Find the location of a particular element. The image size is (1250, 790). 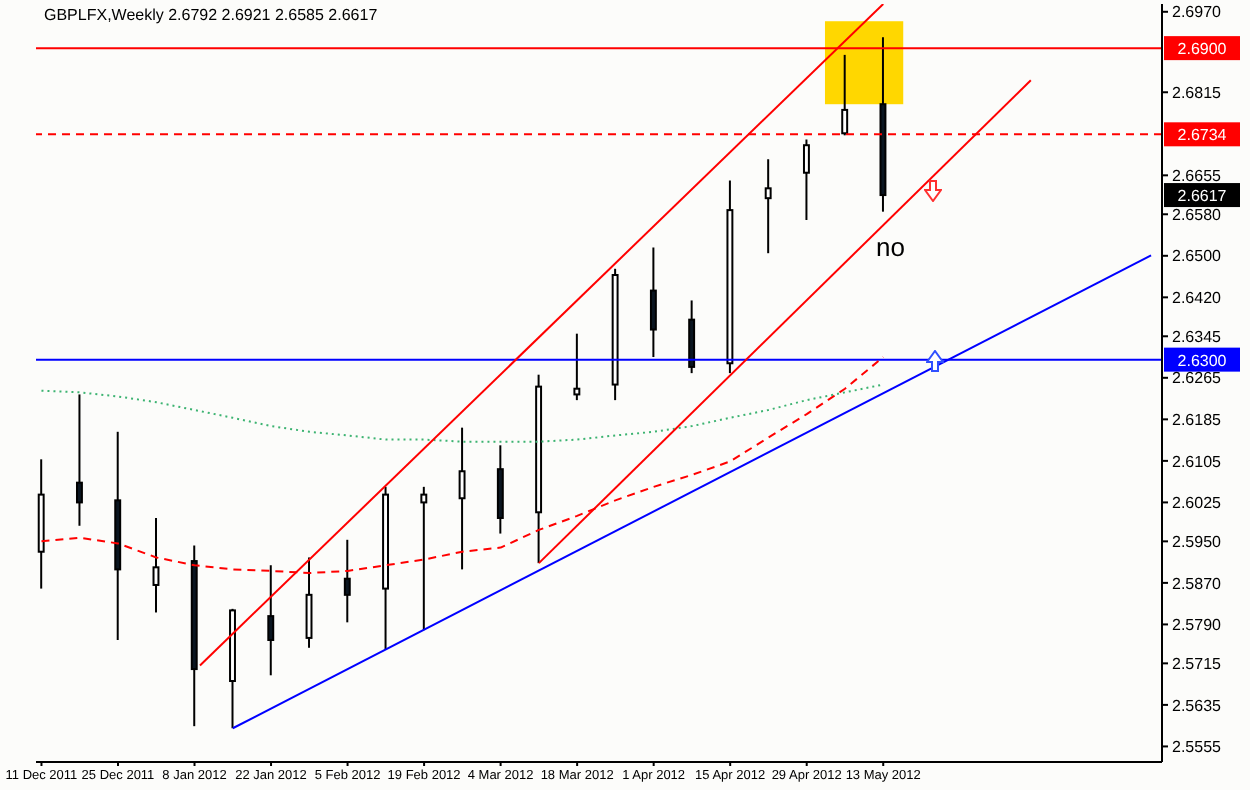

annotation: no is located at coordinates (890, 247).